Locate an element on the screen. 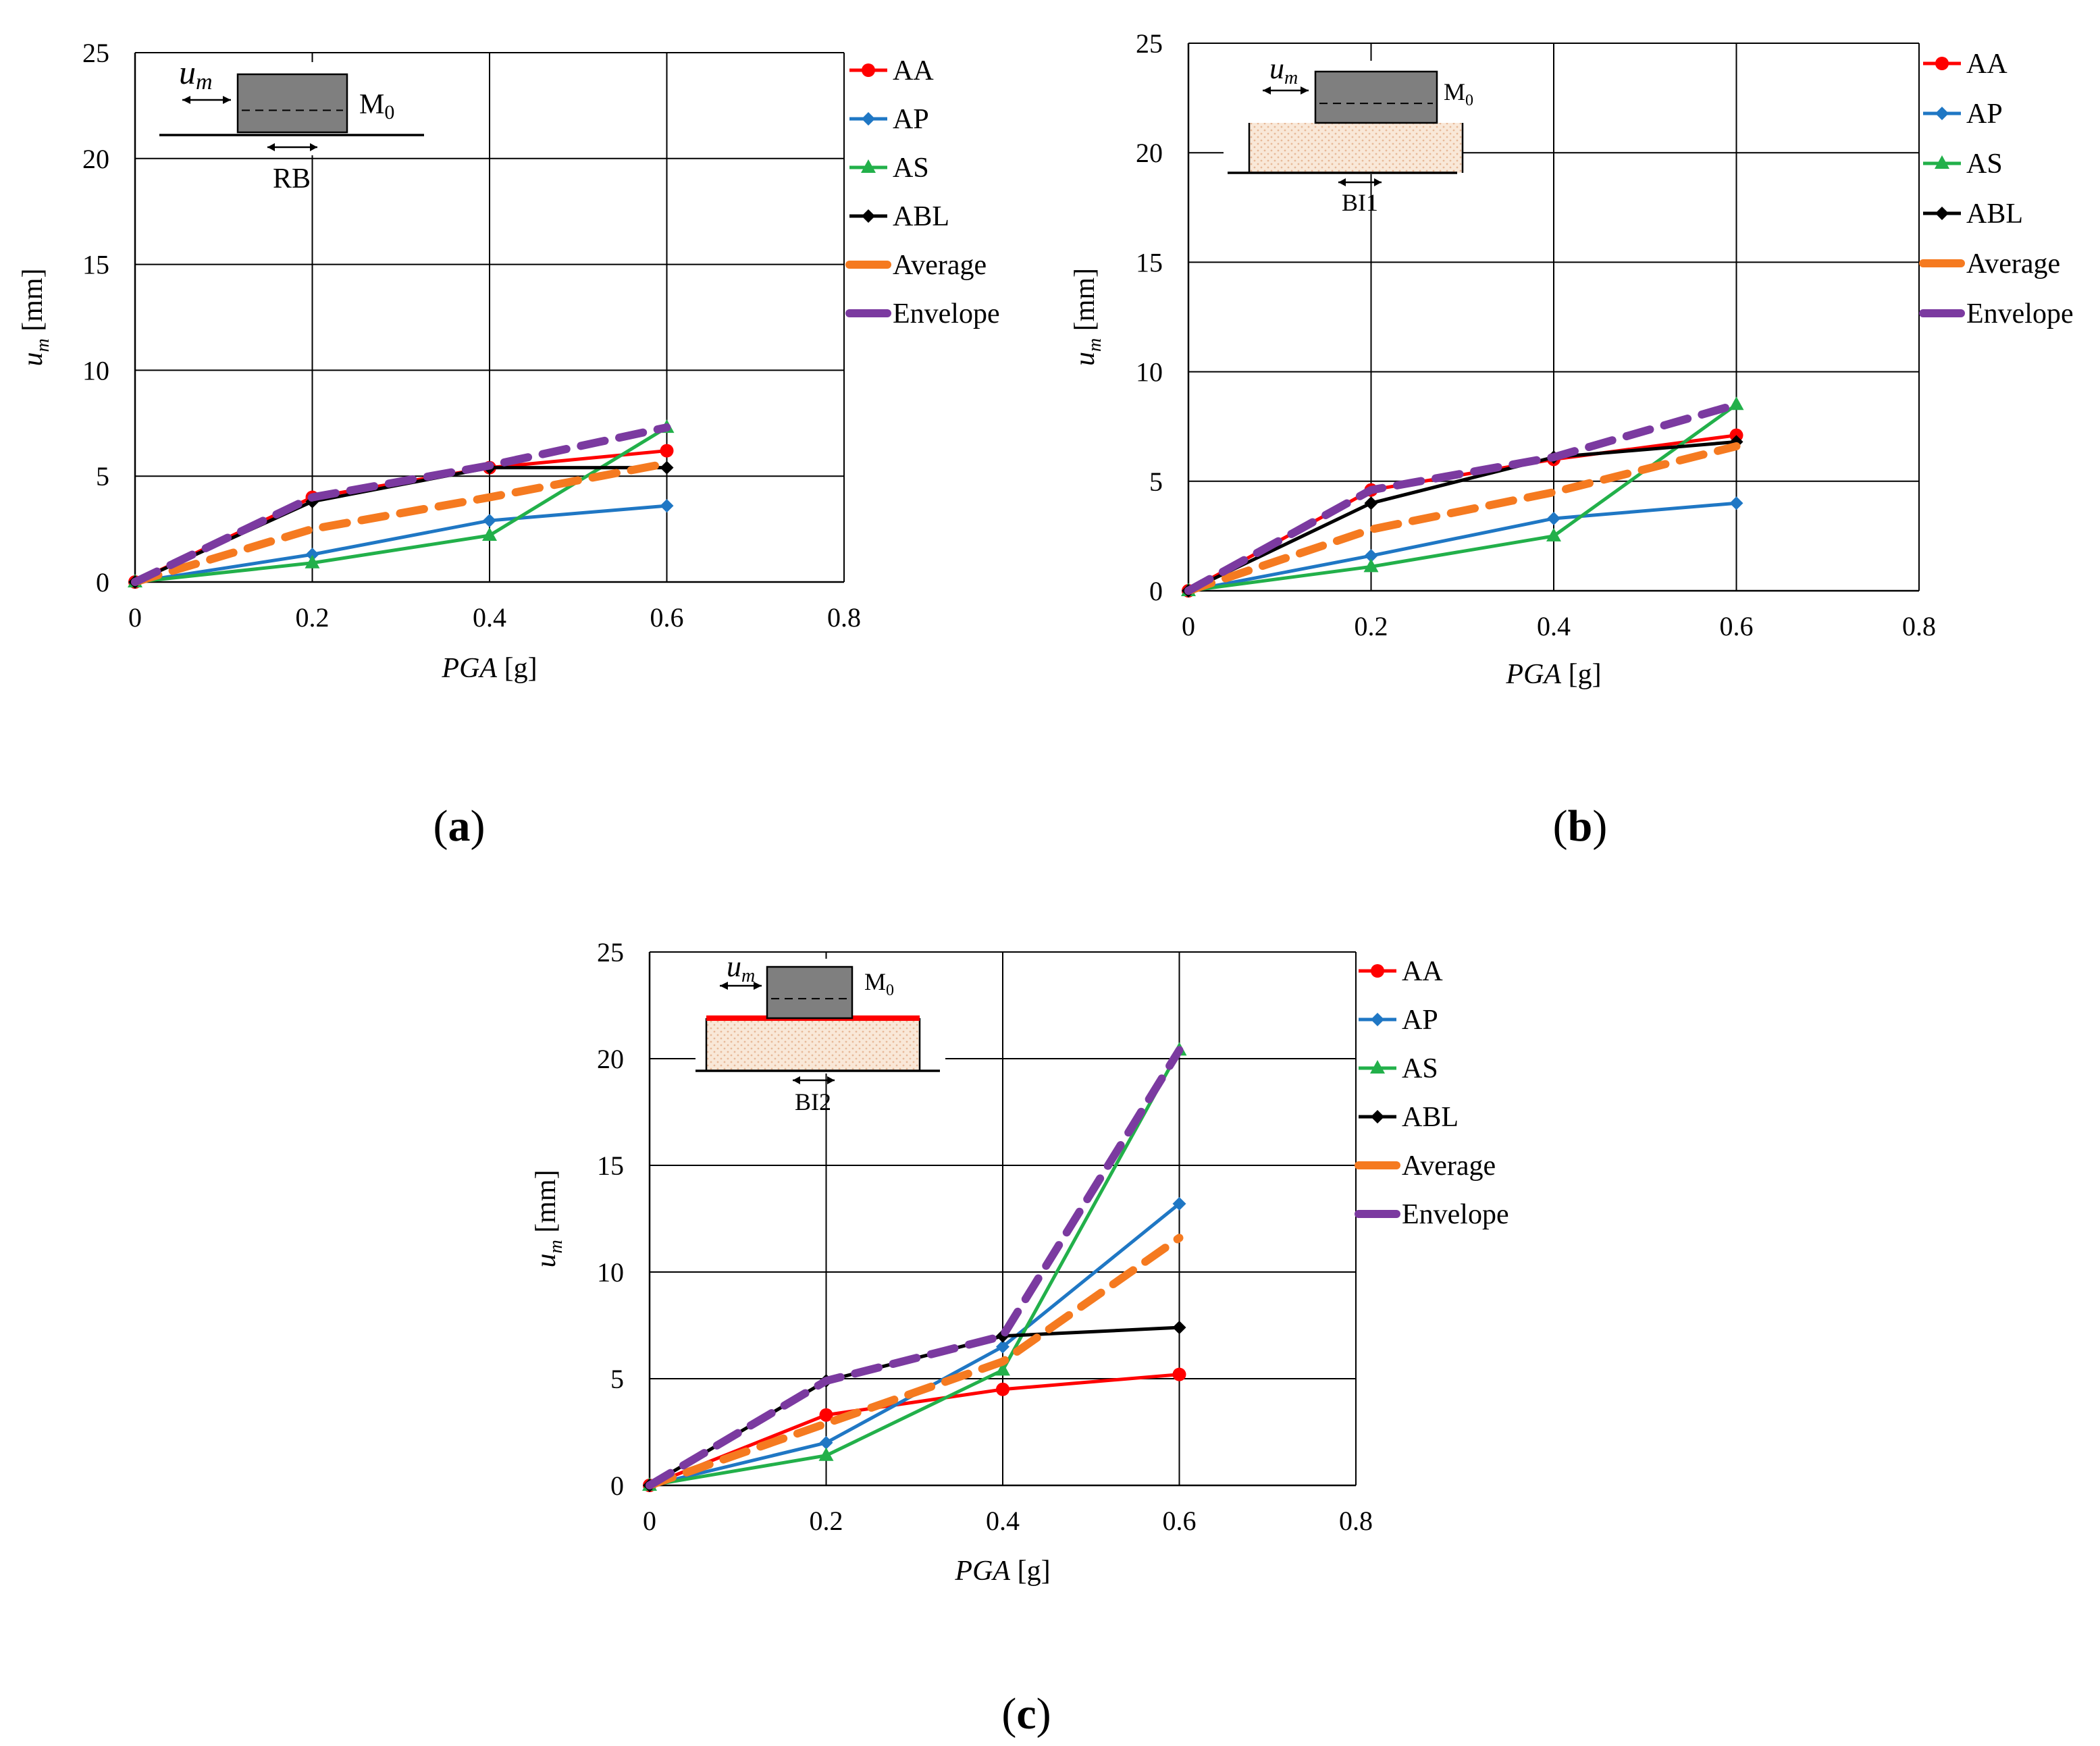  y-tick-label: 0 is located at coordinates (617, 1486).